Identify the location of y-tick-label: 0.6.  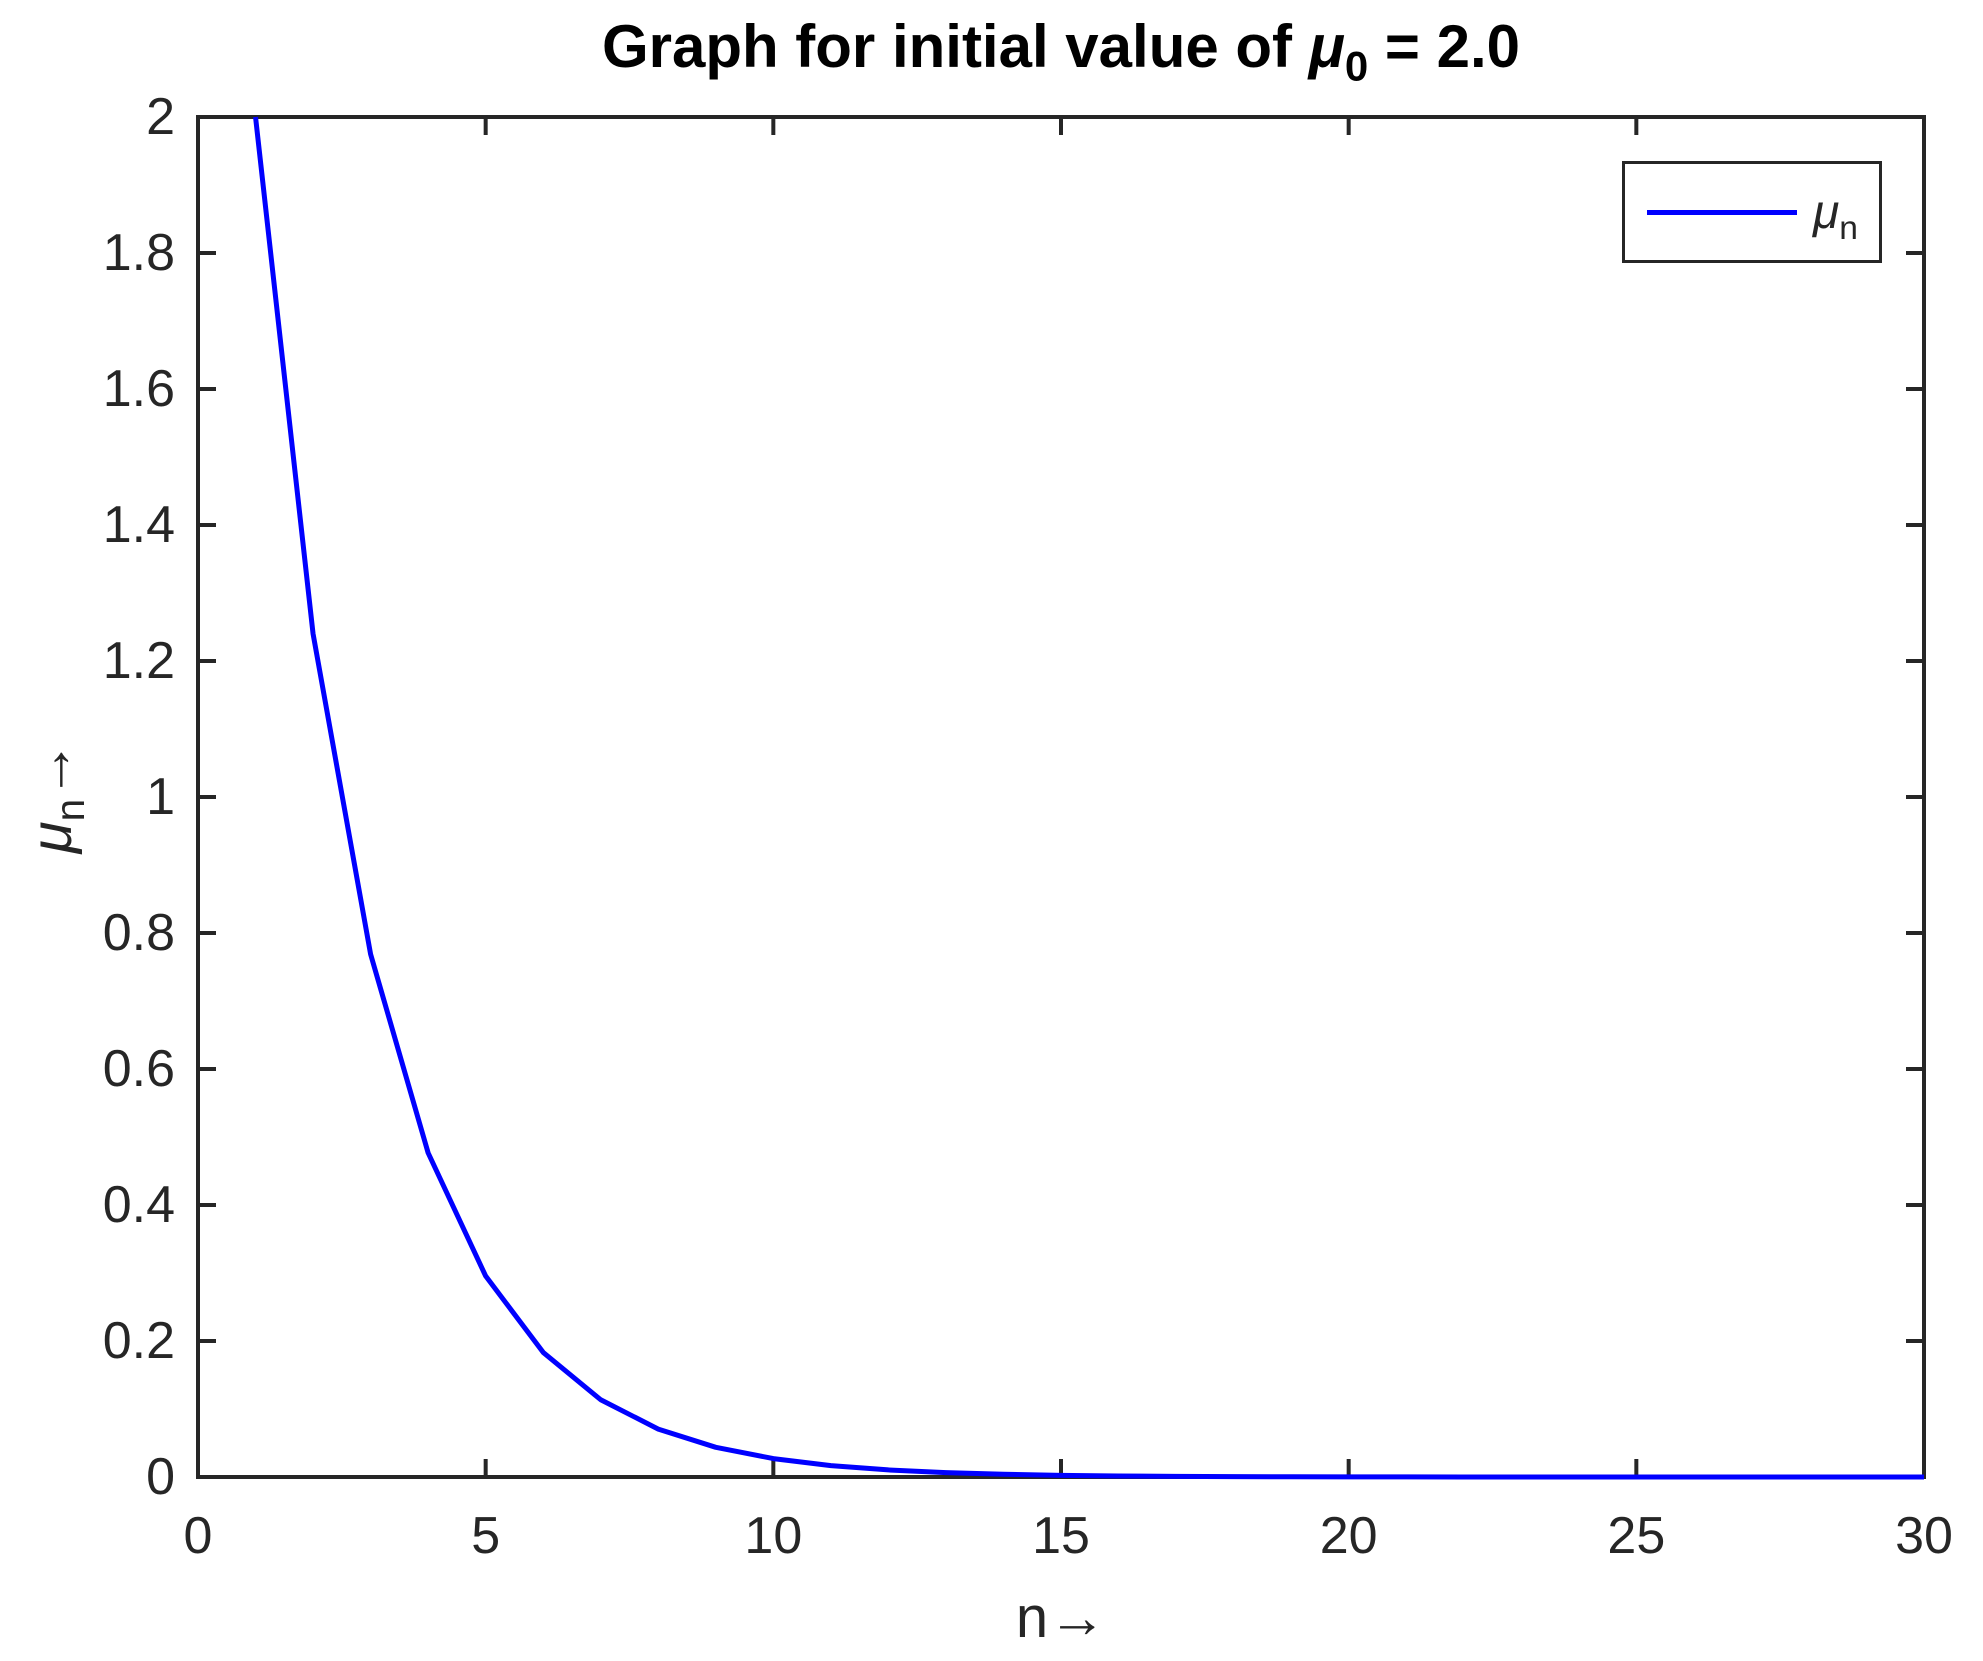
(138, 1069).